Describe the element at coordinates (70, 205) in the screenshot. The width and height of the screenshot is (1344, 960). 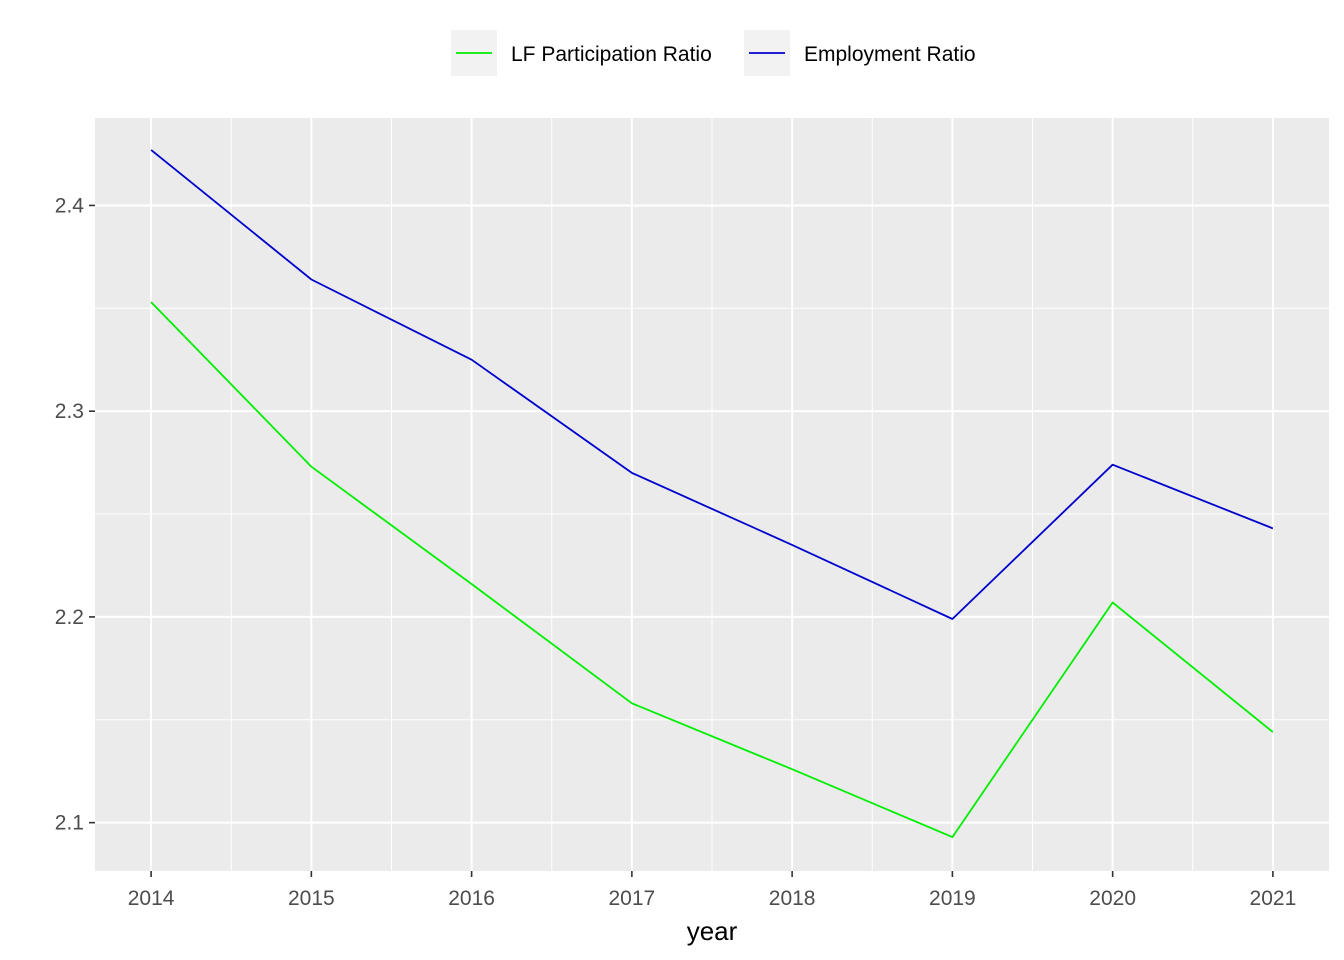
I see `y-tick-label: 2.4` at that location.